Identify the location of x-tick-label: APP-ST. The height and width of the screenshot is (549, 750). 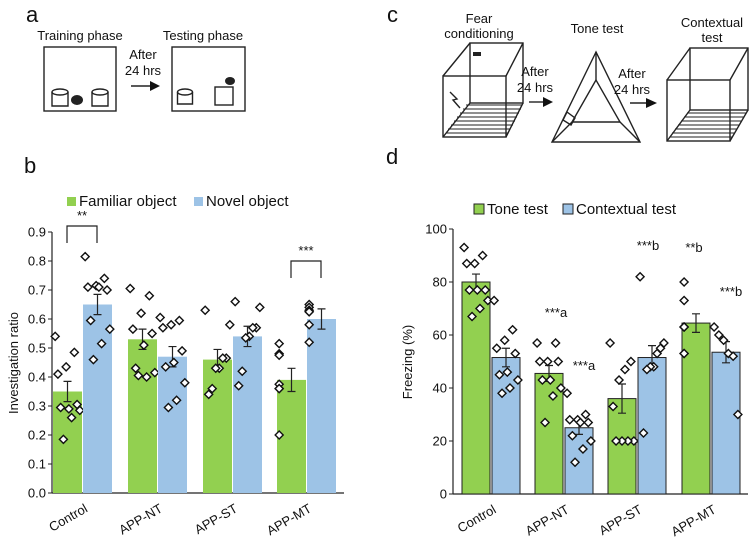
(620, 520).